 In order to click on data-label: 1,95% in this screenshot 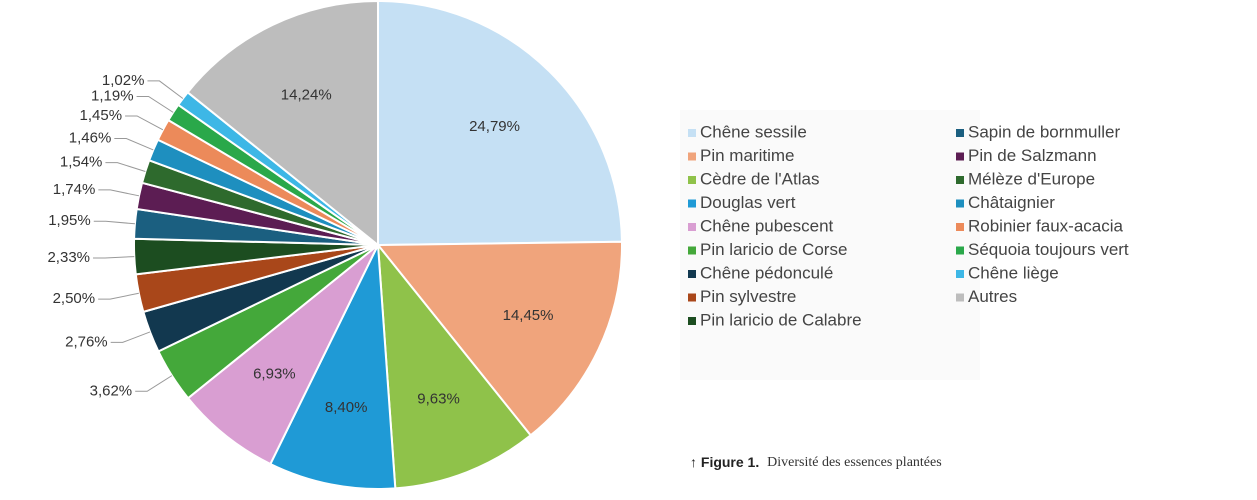, I will do `click(69, 220)`.